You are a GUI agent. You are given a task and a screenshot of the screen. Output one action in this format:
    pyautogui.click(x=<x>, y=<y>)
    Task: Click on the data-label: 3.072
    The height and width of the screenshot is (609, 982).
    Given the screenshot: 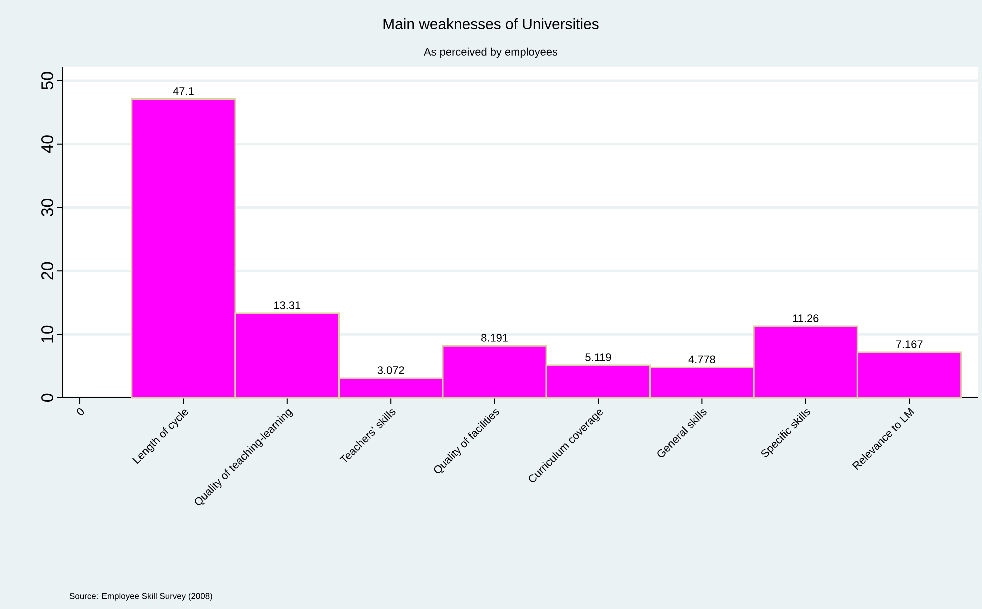 What is the action you would take?
    pyautogui.click(x=391, y=370)
    